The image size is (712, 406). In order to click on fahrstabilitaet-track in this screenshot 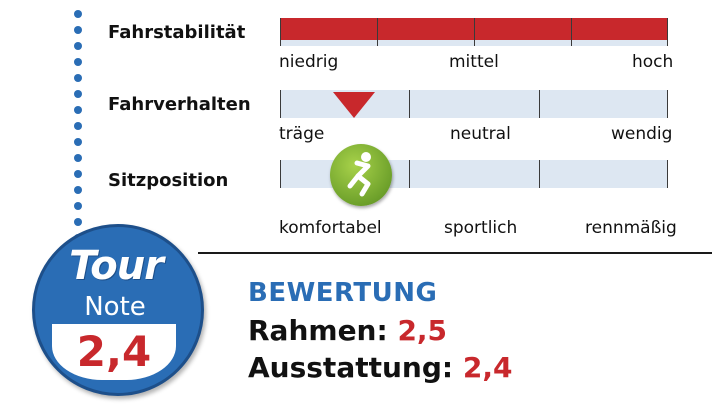, I will do `click(474, 32)`.